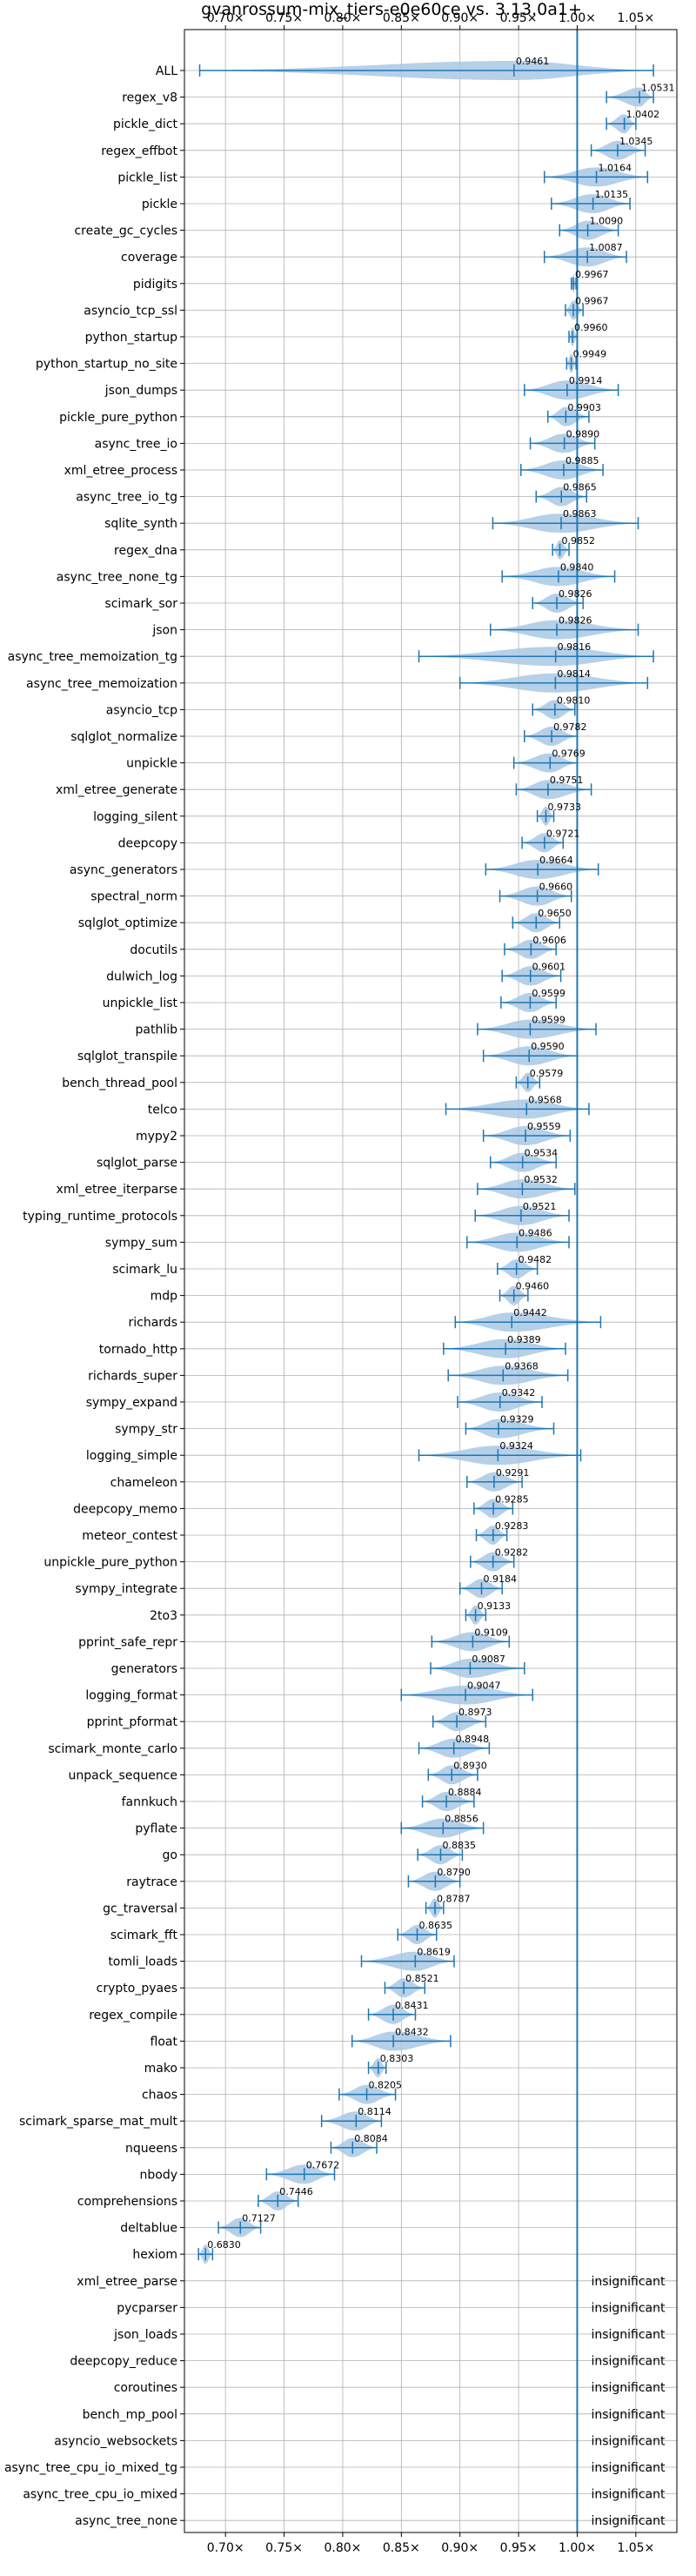 This screenshot has height=2576, width=696. I want to click on x-tick-label-top: 1.00×, so click(577, 18).